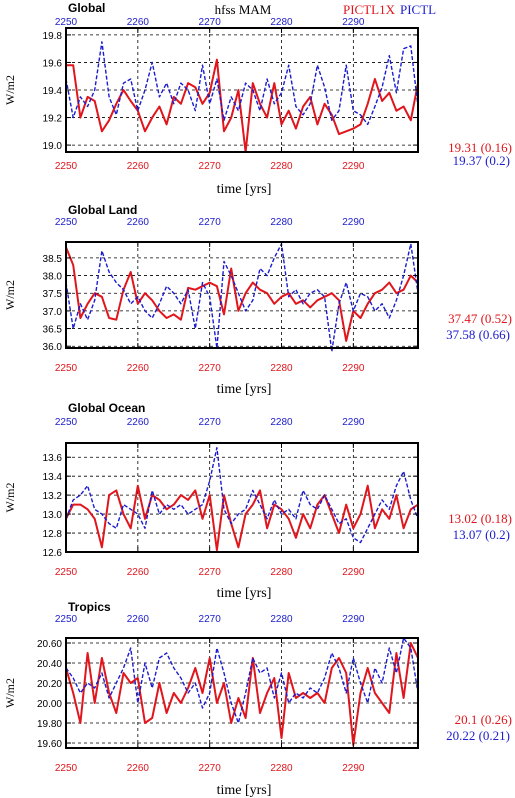  I want to click on y-tick-label: 38.5, so click(53, 259).